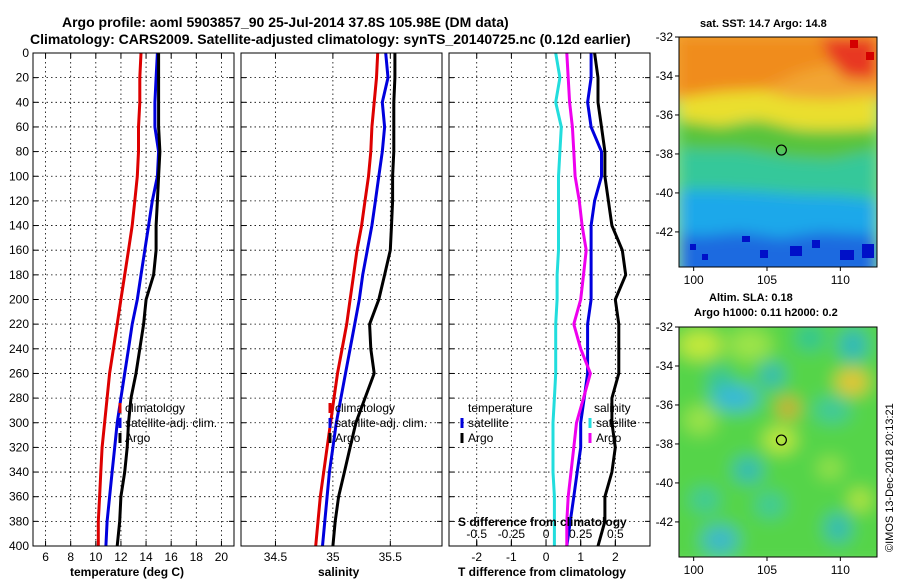  What do you see at coordinates (612, 408) in the screenshot?
I see `legend-title-salinity: salinity` at bounding box center [612, 408].